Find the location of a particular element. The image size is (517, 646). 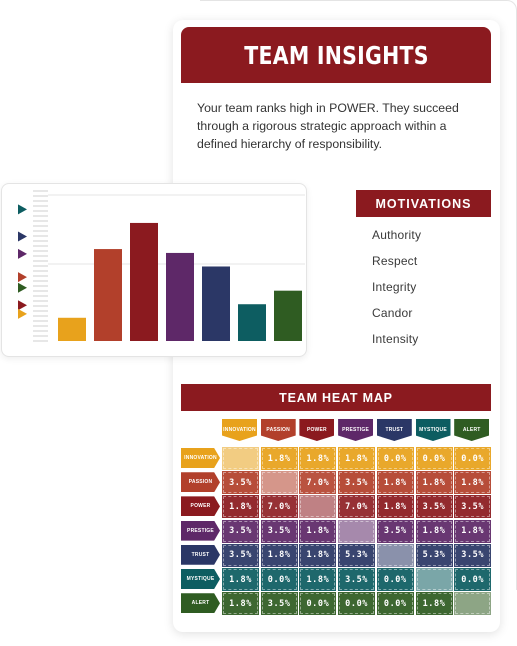

motivation-item: Respect is located at coordinates (395, 261).